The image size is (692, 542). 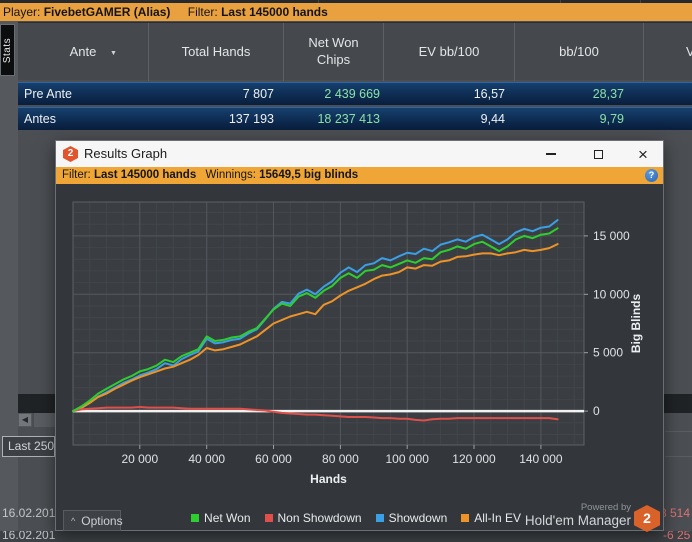 What do you see at coordinates (636, 324) in the screenshot?
I see `svg-text: Big Blinds` at bounding box center [636, 324].